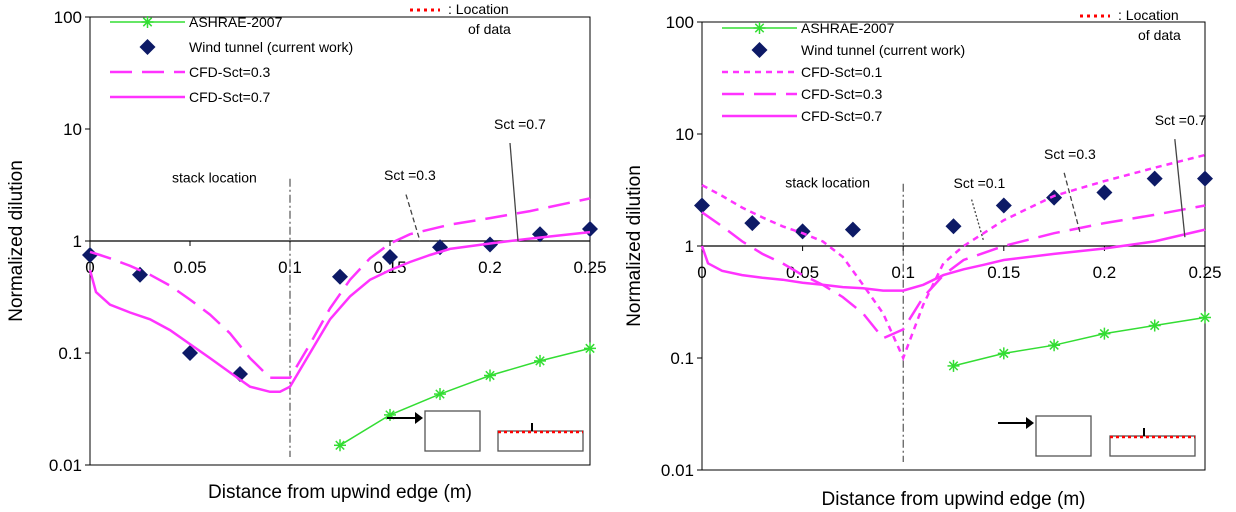 The width and height of the screenshot is (1236, 512). Describe the element at coordinates (677, 470) in the screenshot. I see `y-tick-label: 0.01` at that location.